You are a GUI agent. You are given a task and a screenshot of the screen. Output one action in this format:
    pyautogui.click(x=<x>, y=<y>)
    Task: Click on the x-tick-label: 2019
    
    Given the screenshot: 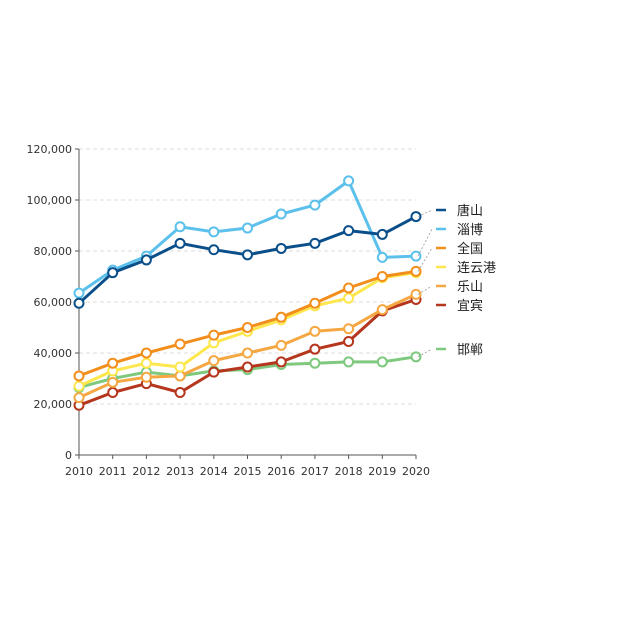 What is the action you would take?
    pyautogui.click(x=382, y=471)
    